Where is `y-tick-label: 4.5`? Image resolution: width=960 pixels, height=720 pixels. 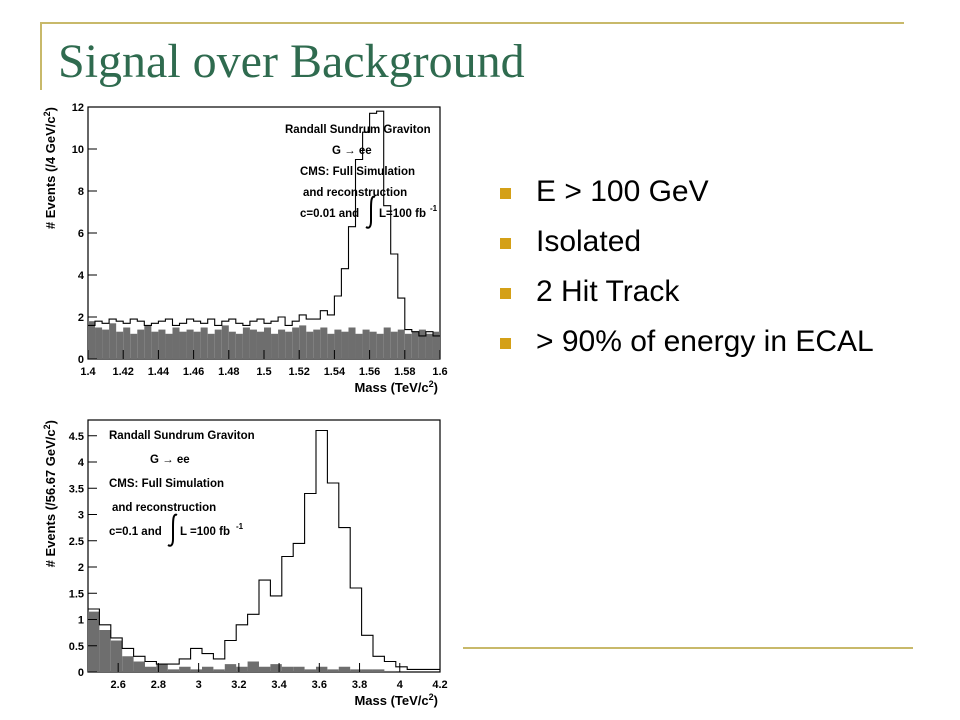 y-tick-label: 4.5 is located at coordinates (76, 437).